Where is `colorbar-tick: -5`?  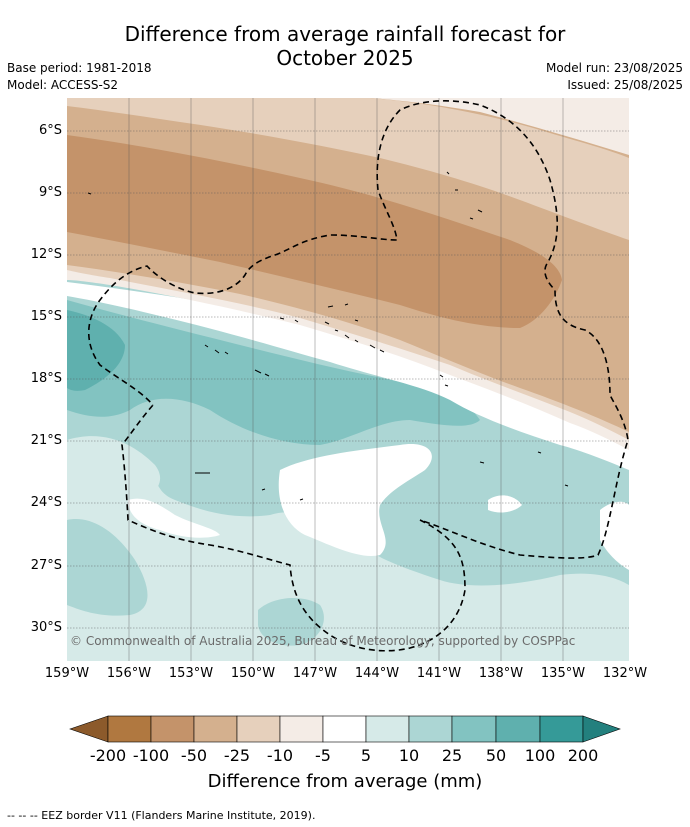
colorbar-tick: -5 is located at coordinates (323, 755).